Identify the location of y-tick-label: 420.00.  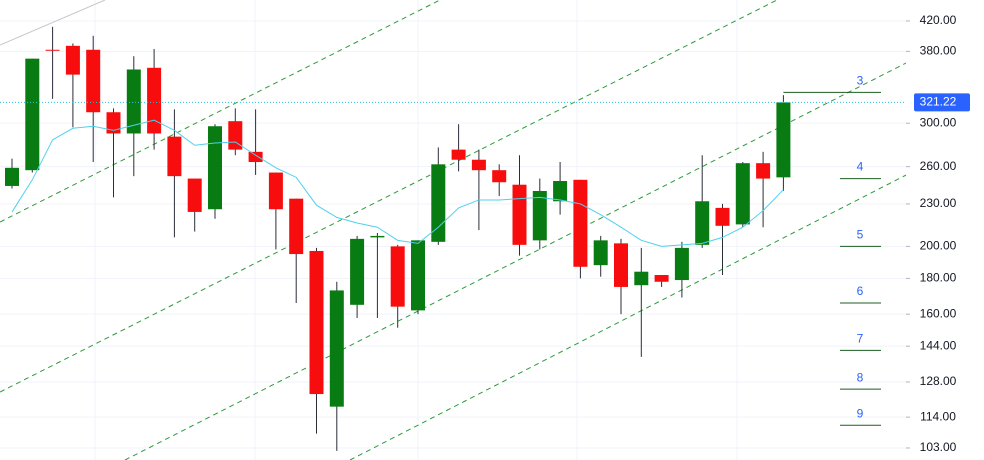
(938, 20).